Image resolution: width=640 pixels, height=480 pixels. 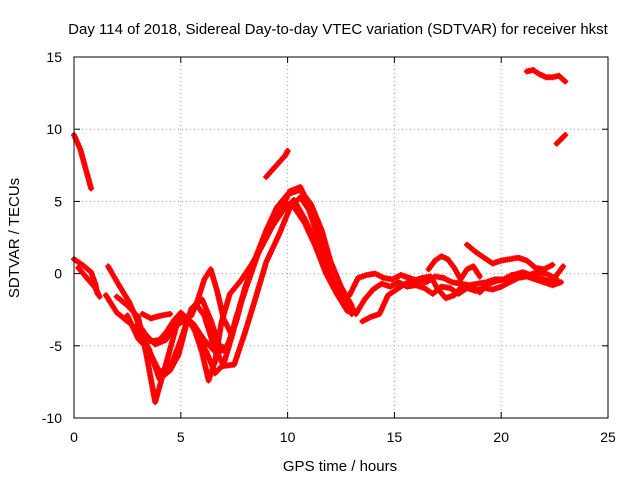 What do you see at coordinates (288, 437) in the screenshot?
I see `x-tick-label: 10` at bounding box center [288, 437].